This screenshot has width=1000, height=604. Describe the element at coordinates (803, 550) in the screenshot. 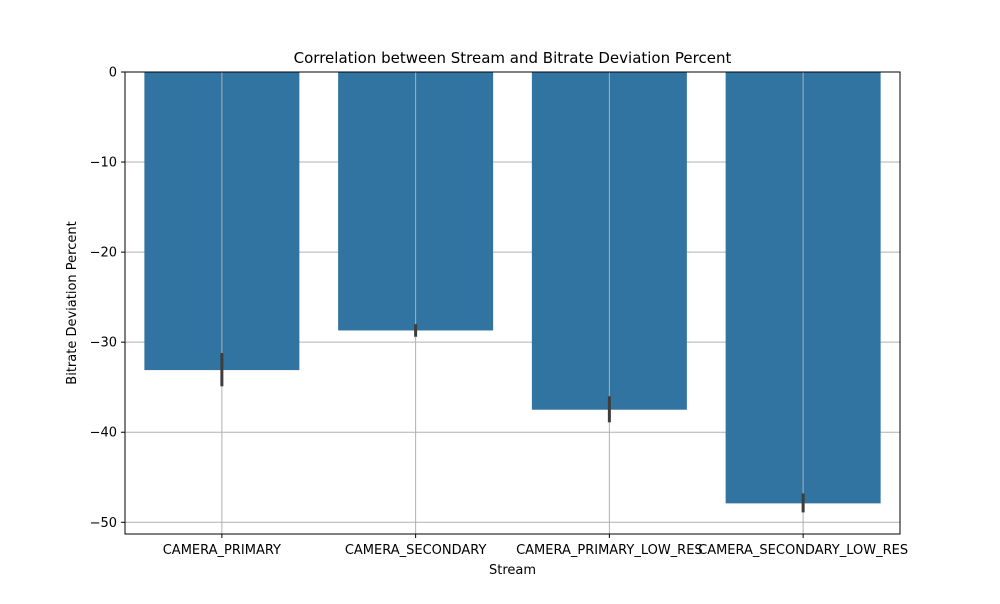

I see `x-tick-label: CAMERA_SECONDARY_LOW_RES` at that location.